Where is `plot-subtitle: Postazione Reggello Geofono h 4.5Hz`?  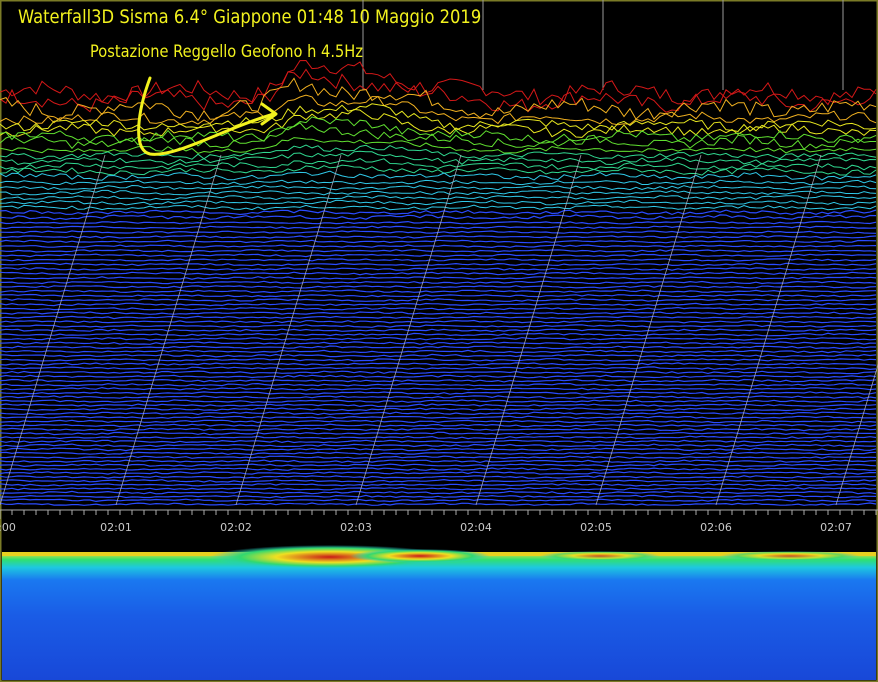
plot-subtitle: Postazione Reggello Geofono h 4.5Hz is located at coordinates (226, 52).